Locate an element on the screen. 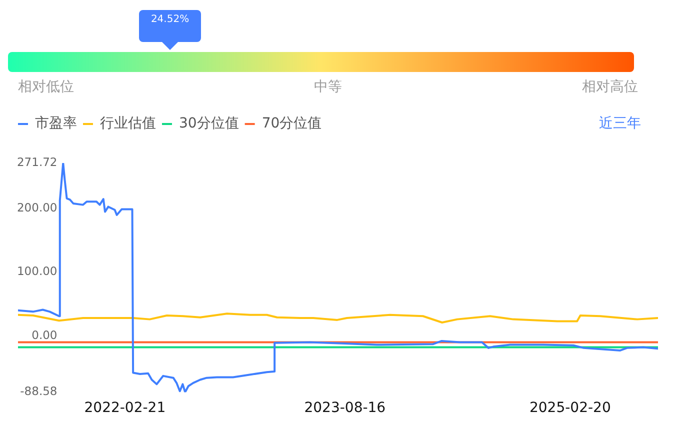 This screenshot has width=686, height=442. legend-label: 行业估值 is located at coordinates (128, 124).